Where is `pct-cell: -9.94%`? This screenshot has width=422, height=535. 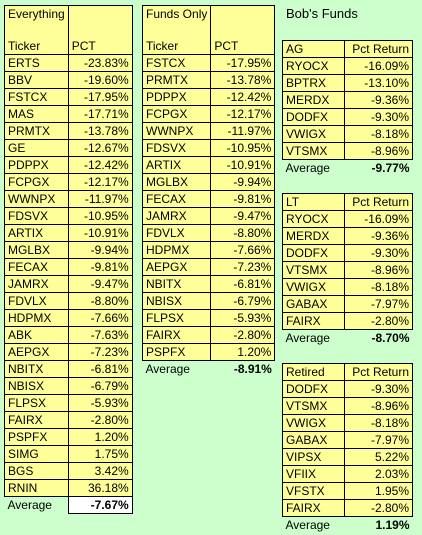 pct-cell: -9.94% is located at coordinates (100, 250).